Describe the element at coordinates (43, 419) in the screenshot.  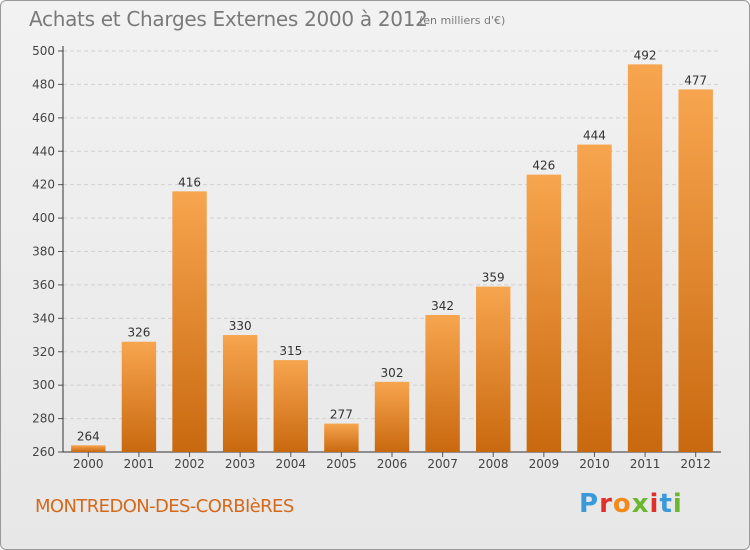
I see `y-tick-label: 280` at that location.